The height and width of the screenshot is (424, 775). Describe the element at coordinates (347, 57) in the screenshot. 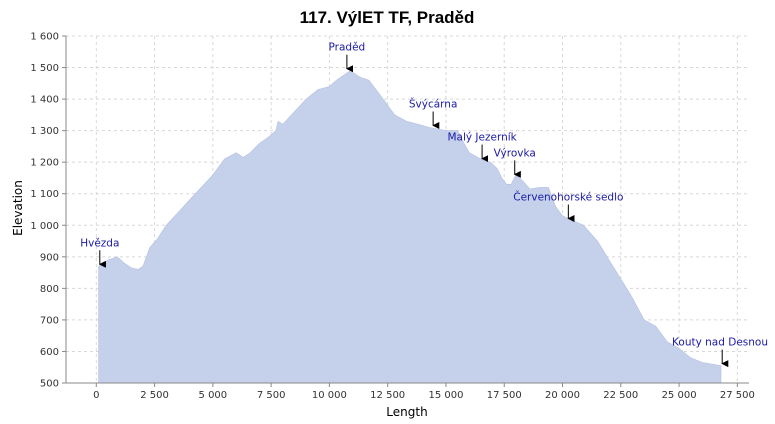

I see `annotation: Praděd` at that location.